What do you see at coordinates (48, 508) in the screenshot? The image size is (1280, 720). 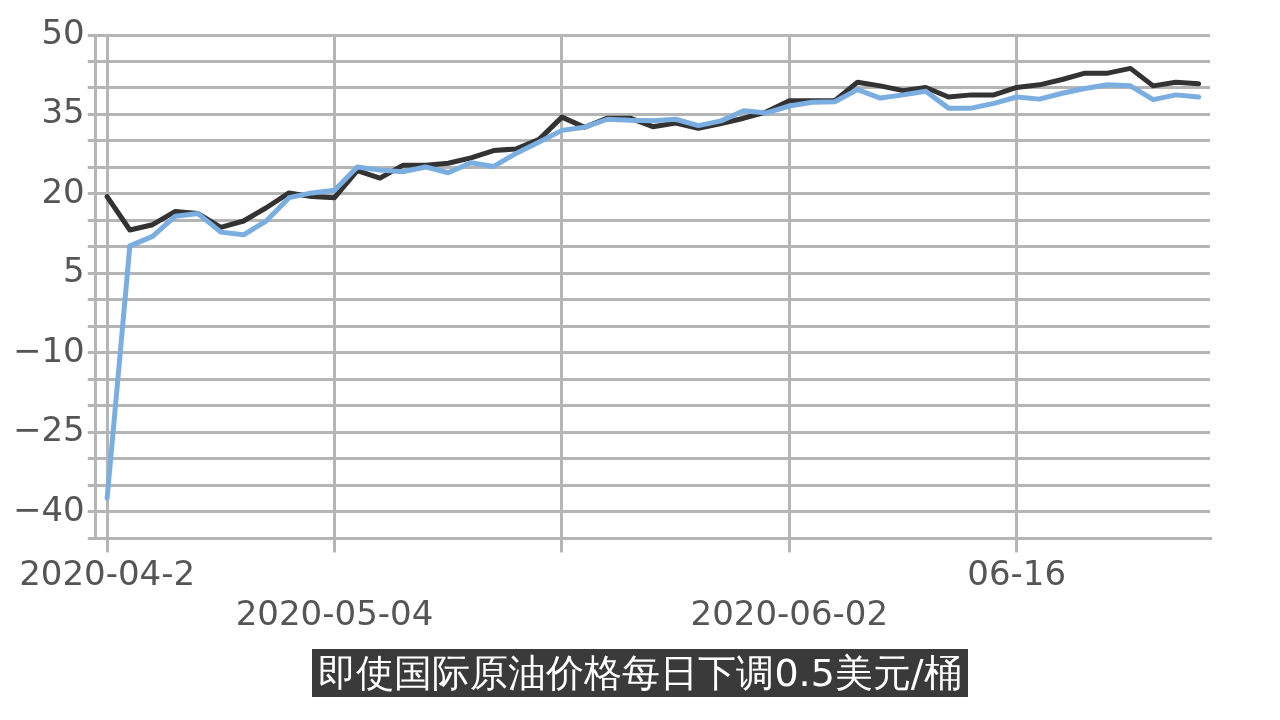 I see `y-tick-label: −40` at bounding box center [48, 508].